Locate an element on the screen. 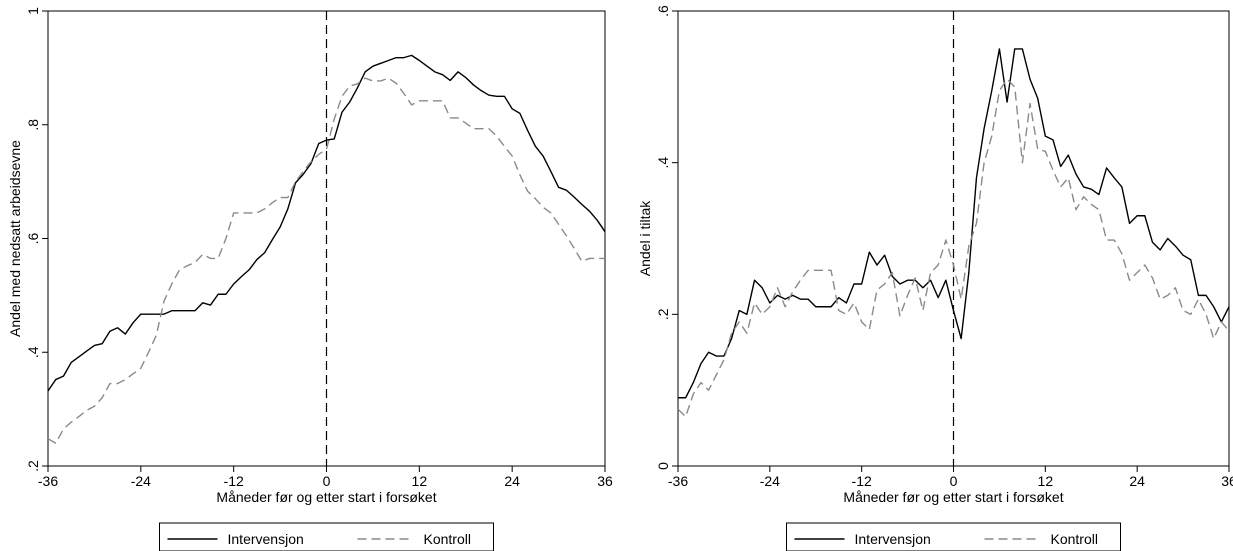  left-x-tick-label: 24 is located at coordinates (512, 481).